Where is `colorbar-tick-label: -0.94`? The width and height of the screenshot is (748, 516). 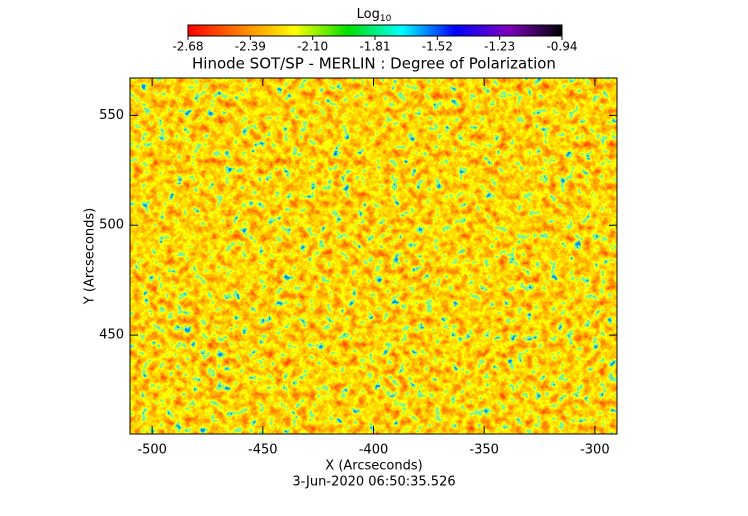 colorbar-tick-label: -0.94 is located at coordinates (561, 47).